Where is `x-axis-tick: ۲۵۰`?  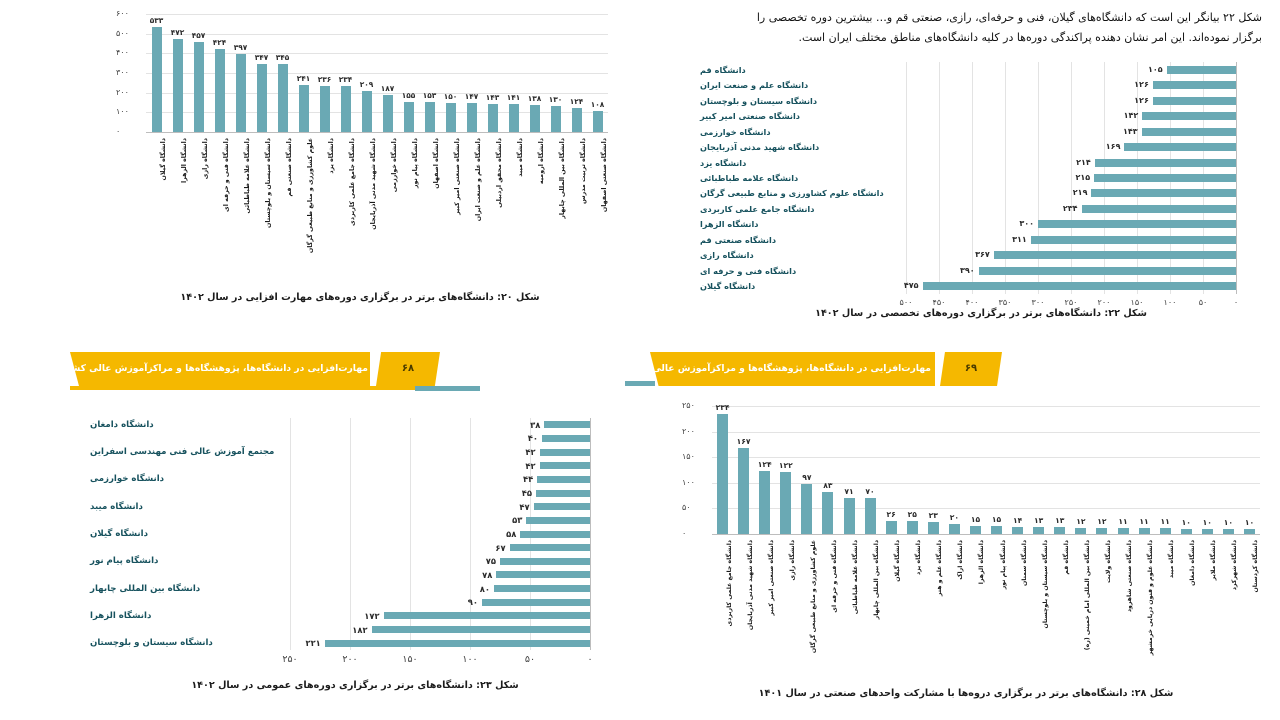
x-axis-tick: ۲۵۰ is located at coordinates (1071, 302).